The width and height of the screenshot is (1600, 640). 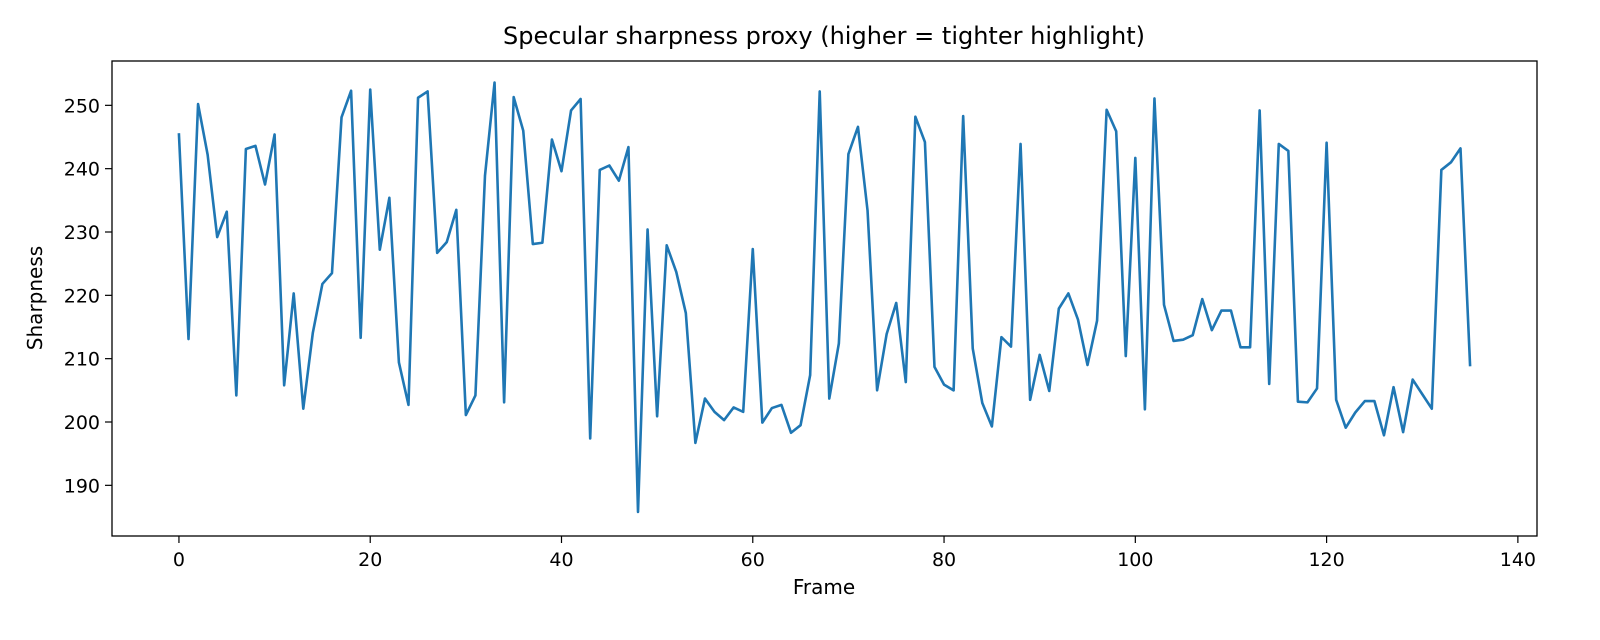 I want to click on x-tick-label: 60, so click(x=753, y=560).